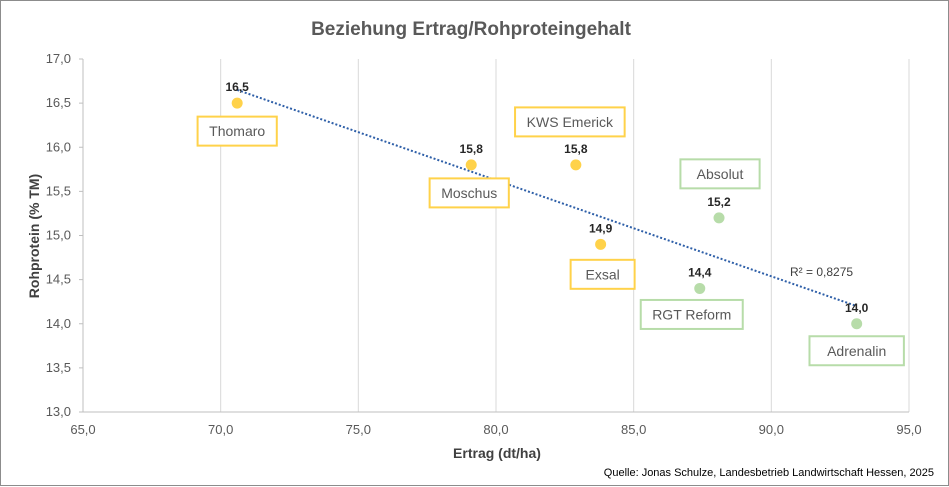 The image size is (949, 487). What do you see at coordinates (358, 429) in the screenshot?
I see `x-tick-label: 75,0` at bounding box center [358, 429].